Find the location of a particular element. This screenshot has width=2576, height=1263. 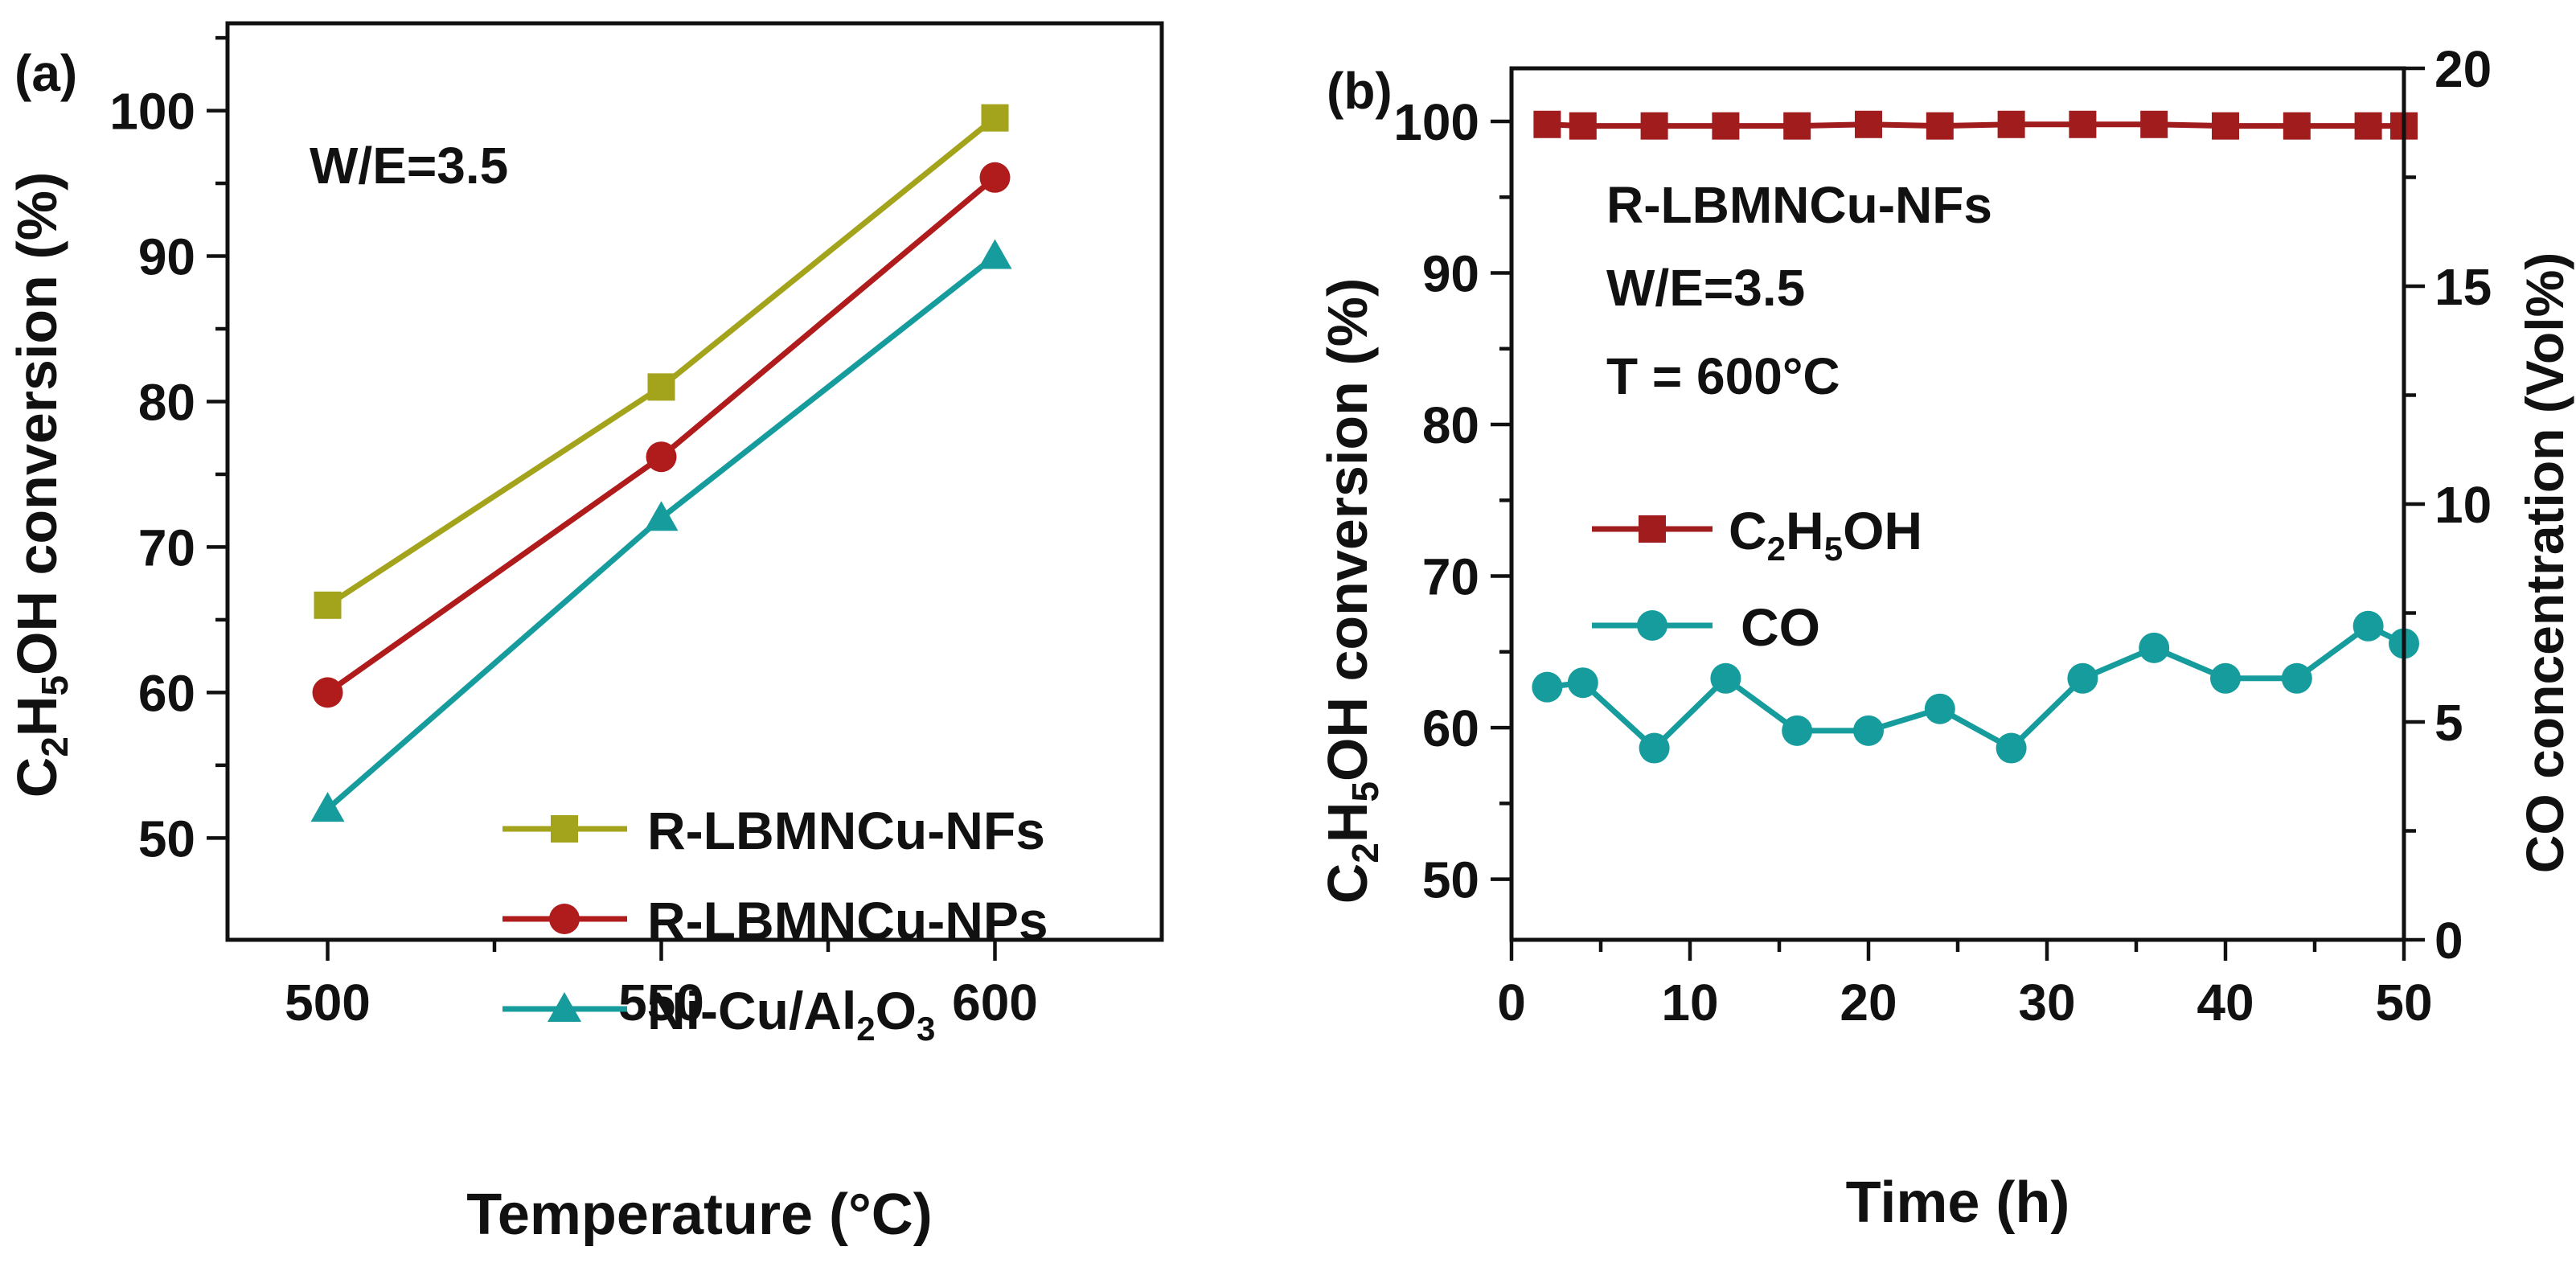

panel-a-legend: R-LBMNCu-NFs R-LBMNCu-NPs Ni-Cu/Al2O3 is located at coordinates (775, 924).